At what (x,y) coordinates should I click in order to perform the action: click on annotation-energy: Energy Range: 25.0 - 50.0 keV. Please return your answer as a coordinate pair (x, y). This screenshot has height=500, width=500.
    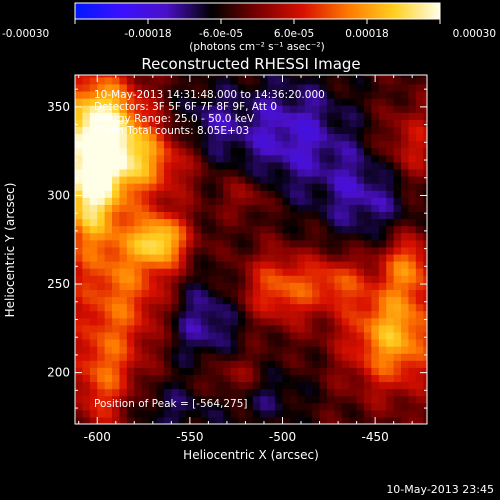
    Looking at the image, I should click on (174, 119).